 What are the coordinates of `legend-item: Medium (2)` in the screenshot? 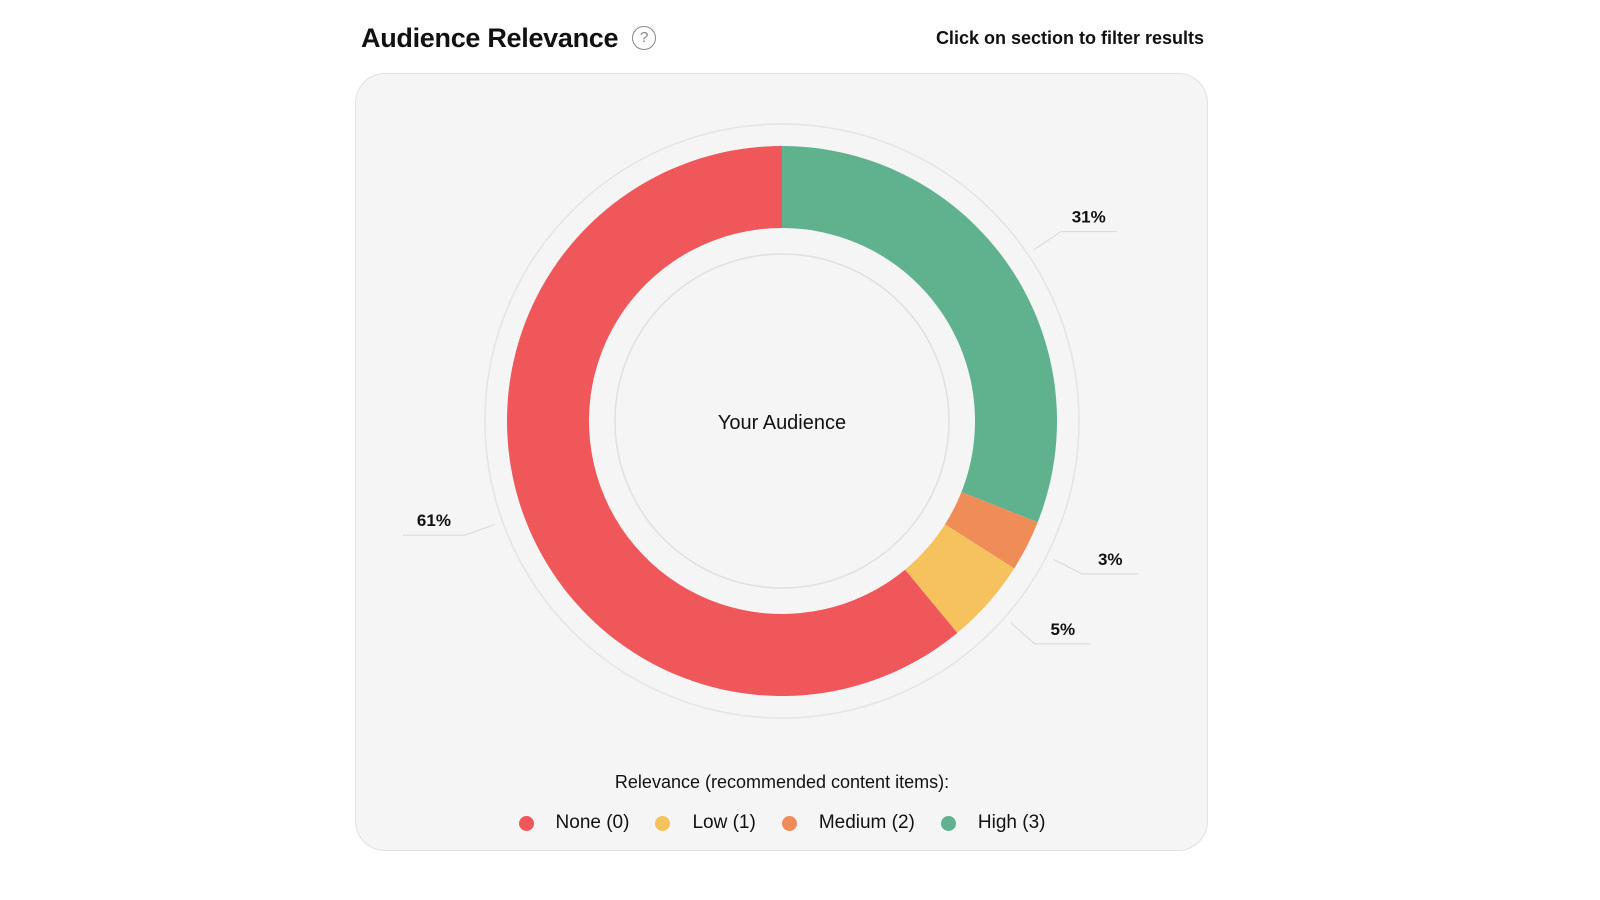 It's located at (848, 823).